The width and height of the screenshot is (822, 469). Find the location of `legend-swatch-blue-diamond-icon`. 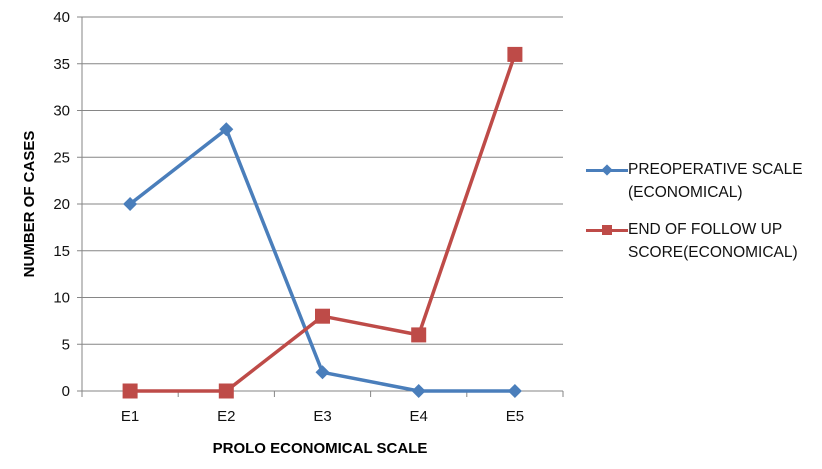

legend-swatch-blue-diamond-icon is located at coordinates (607, 170).